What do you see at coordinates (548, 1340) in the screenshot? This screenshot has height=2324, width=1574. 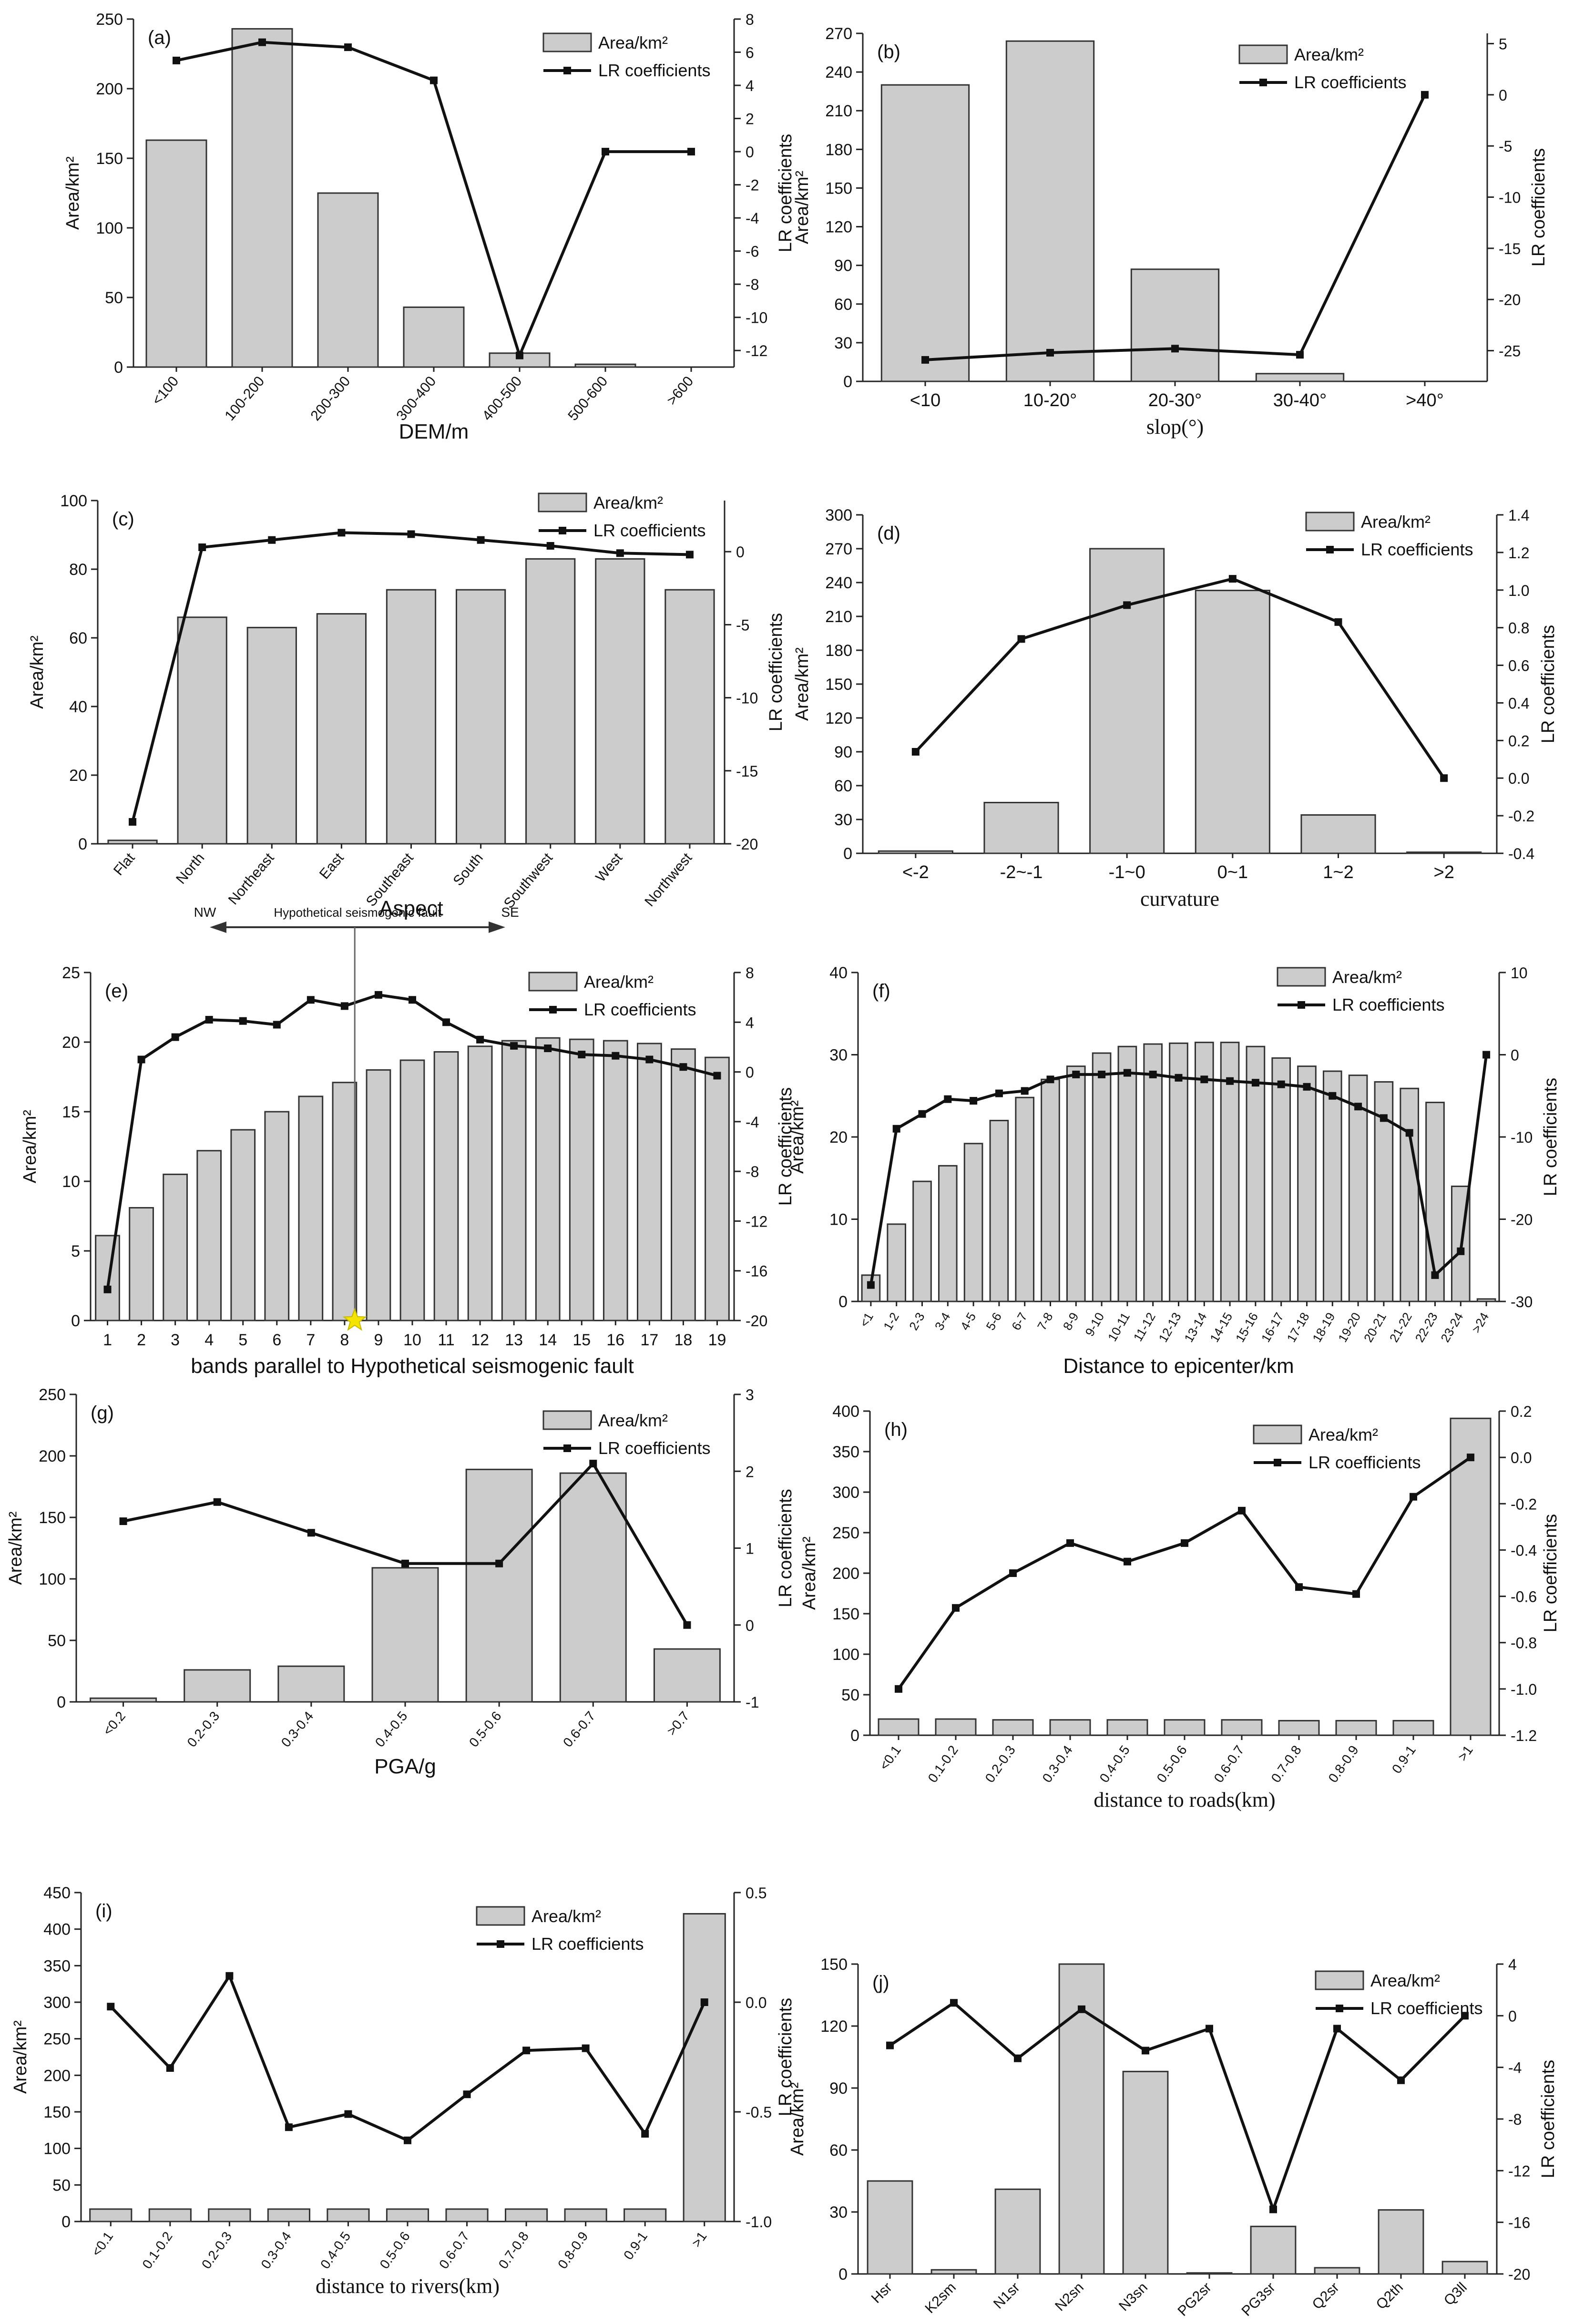 I see `x-tick-label: 14` at bounding box center [548, 1340].